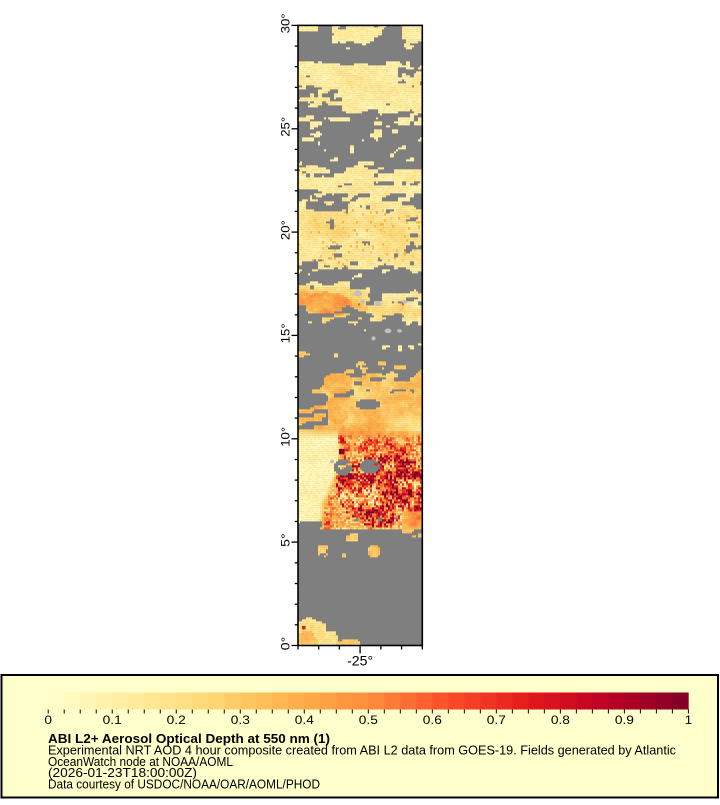 Image resolution: width=720 pixels, height=805 pixels. What do you see at coordinates (624, 720) in the screenshot?
I see `svg-text: 0.9` at bounding box center [624, 720].